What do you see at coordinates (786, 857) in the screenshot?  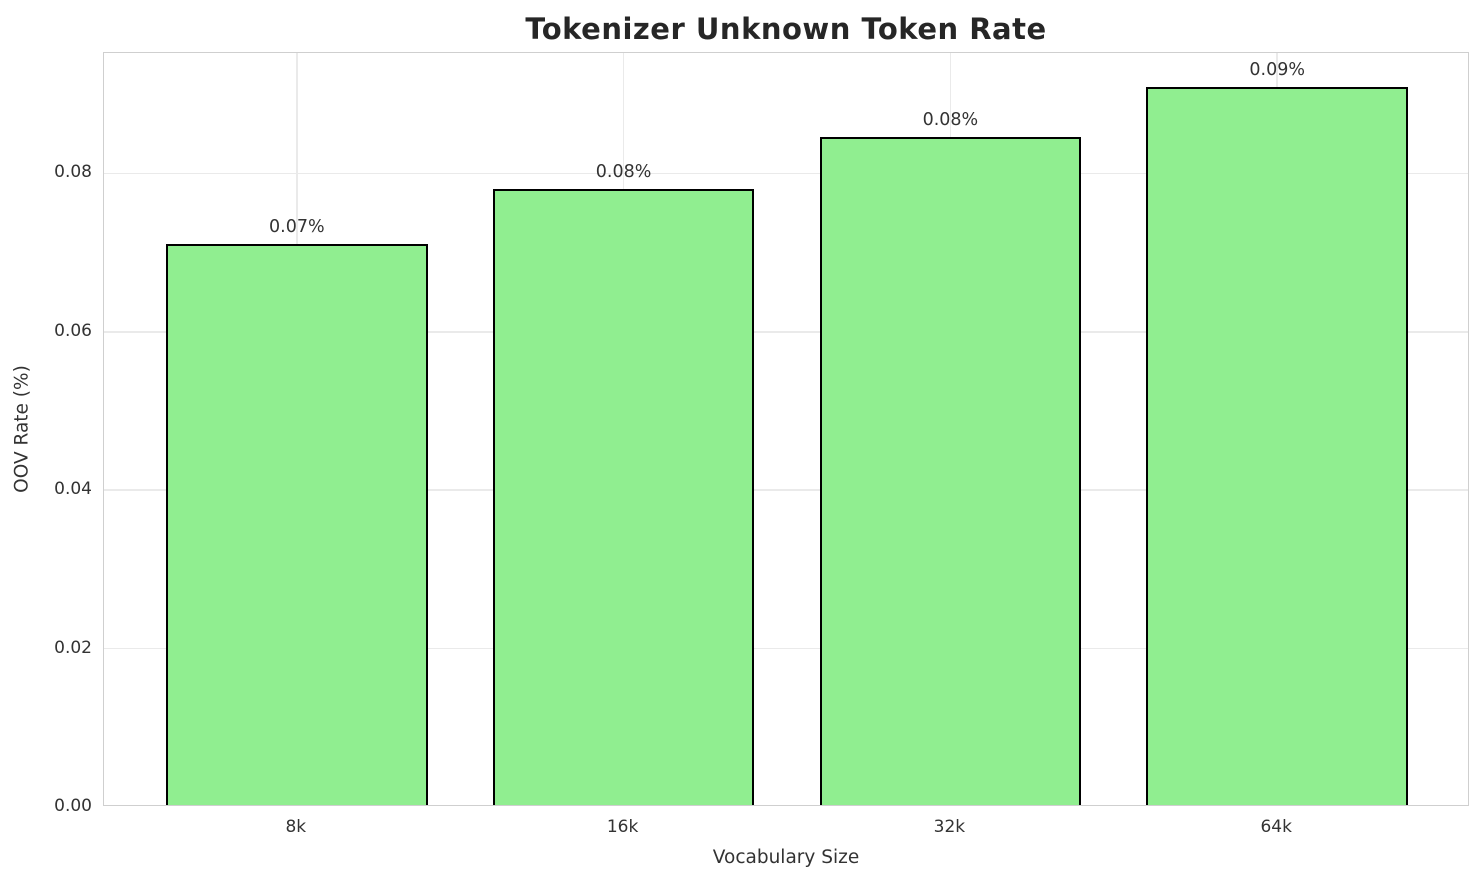 I see `x-axis-label: Vocabulary Size` at bounding box center [786, 857].